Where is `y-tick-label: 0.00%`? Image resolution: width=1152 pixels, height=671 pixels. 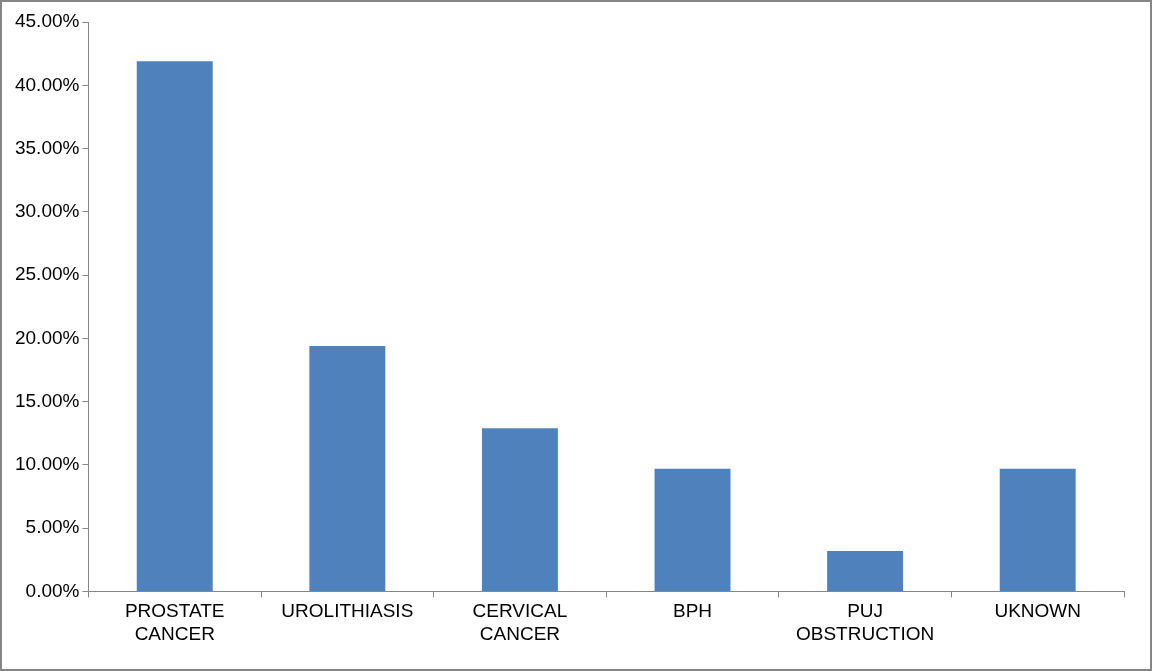 y-tick-label: 0.00% is located at coordinates (52, 590).